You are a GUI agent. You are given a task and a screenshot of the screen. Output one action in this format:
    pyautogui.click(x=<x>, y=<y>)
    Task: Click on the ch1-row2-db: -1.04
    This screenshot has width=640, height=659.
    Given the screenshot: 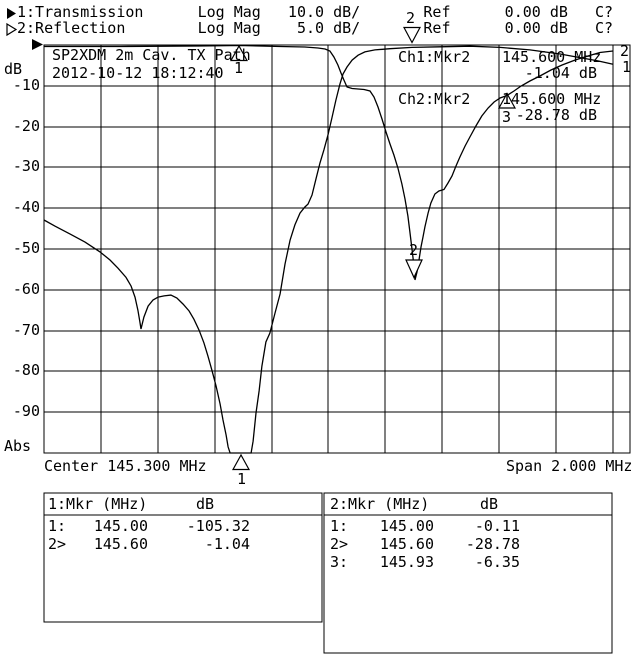 What is the action you would take?
    pyautogui.click(x=227, y=544)
    